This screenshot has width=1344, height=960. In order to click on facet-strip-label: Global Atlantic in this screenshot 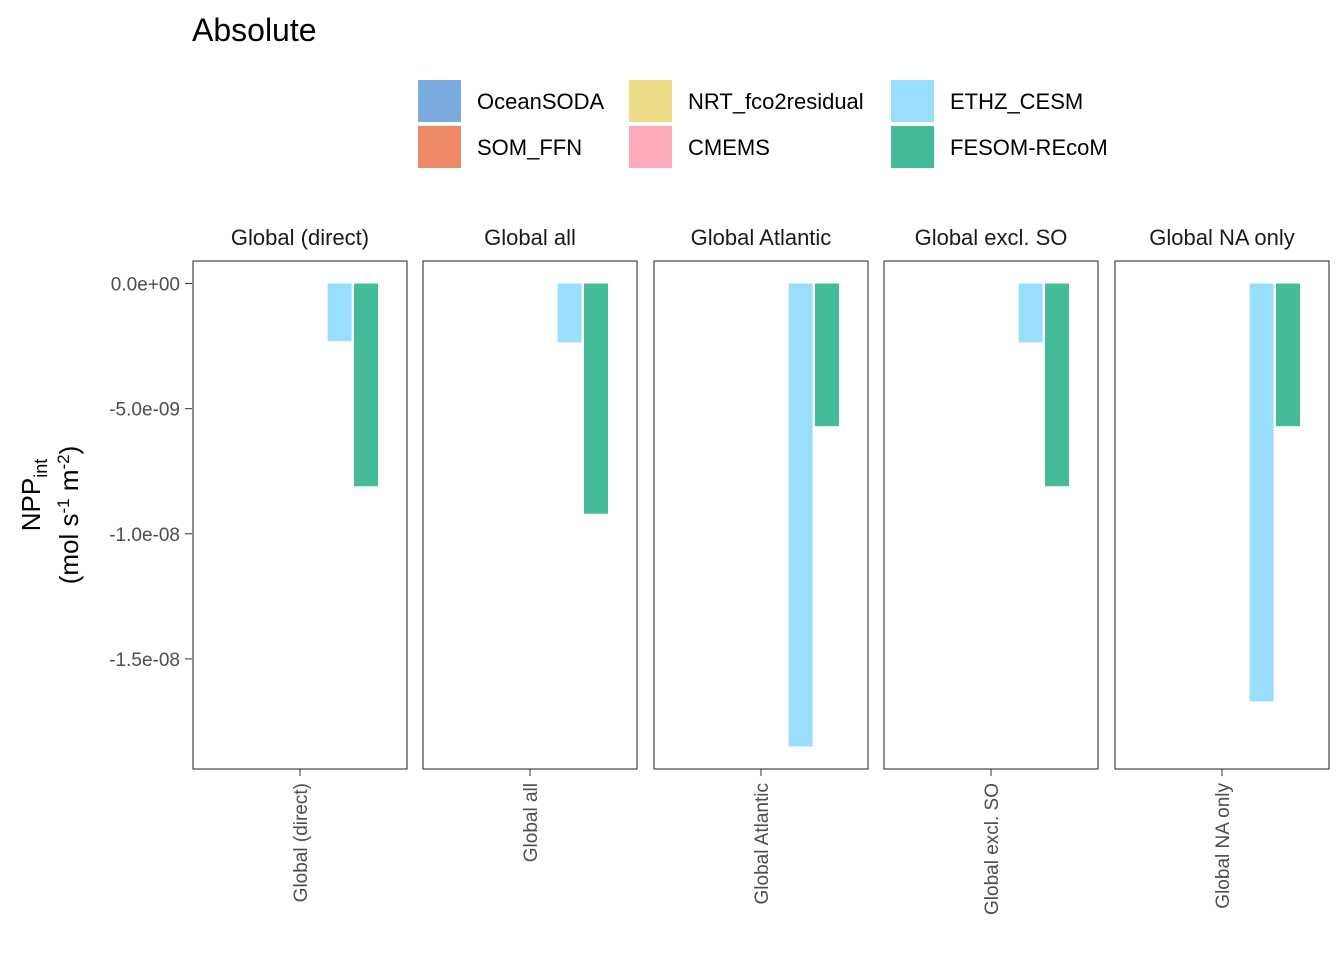, I will do `click(761, 237)`.